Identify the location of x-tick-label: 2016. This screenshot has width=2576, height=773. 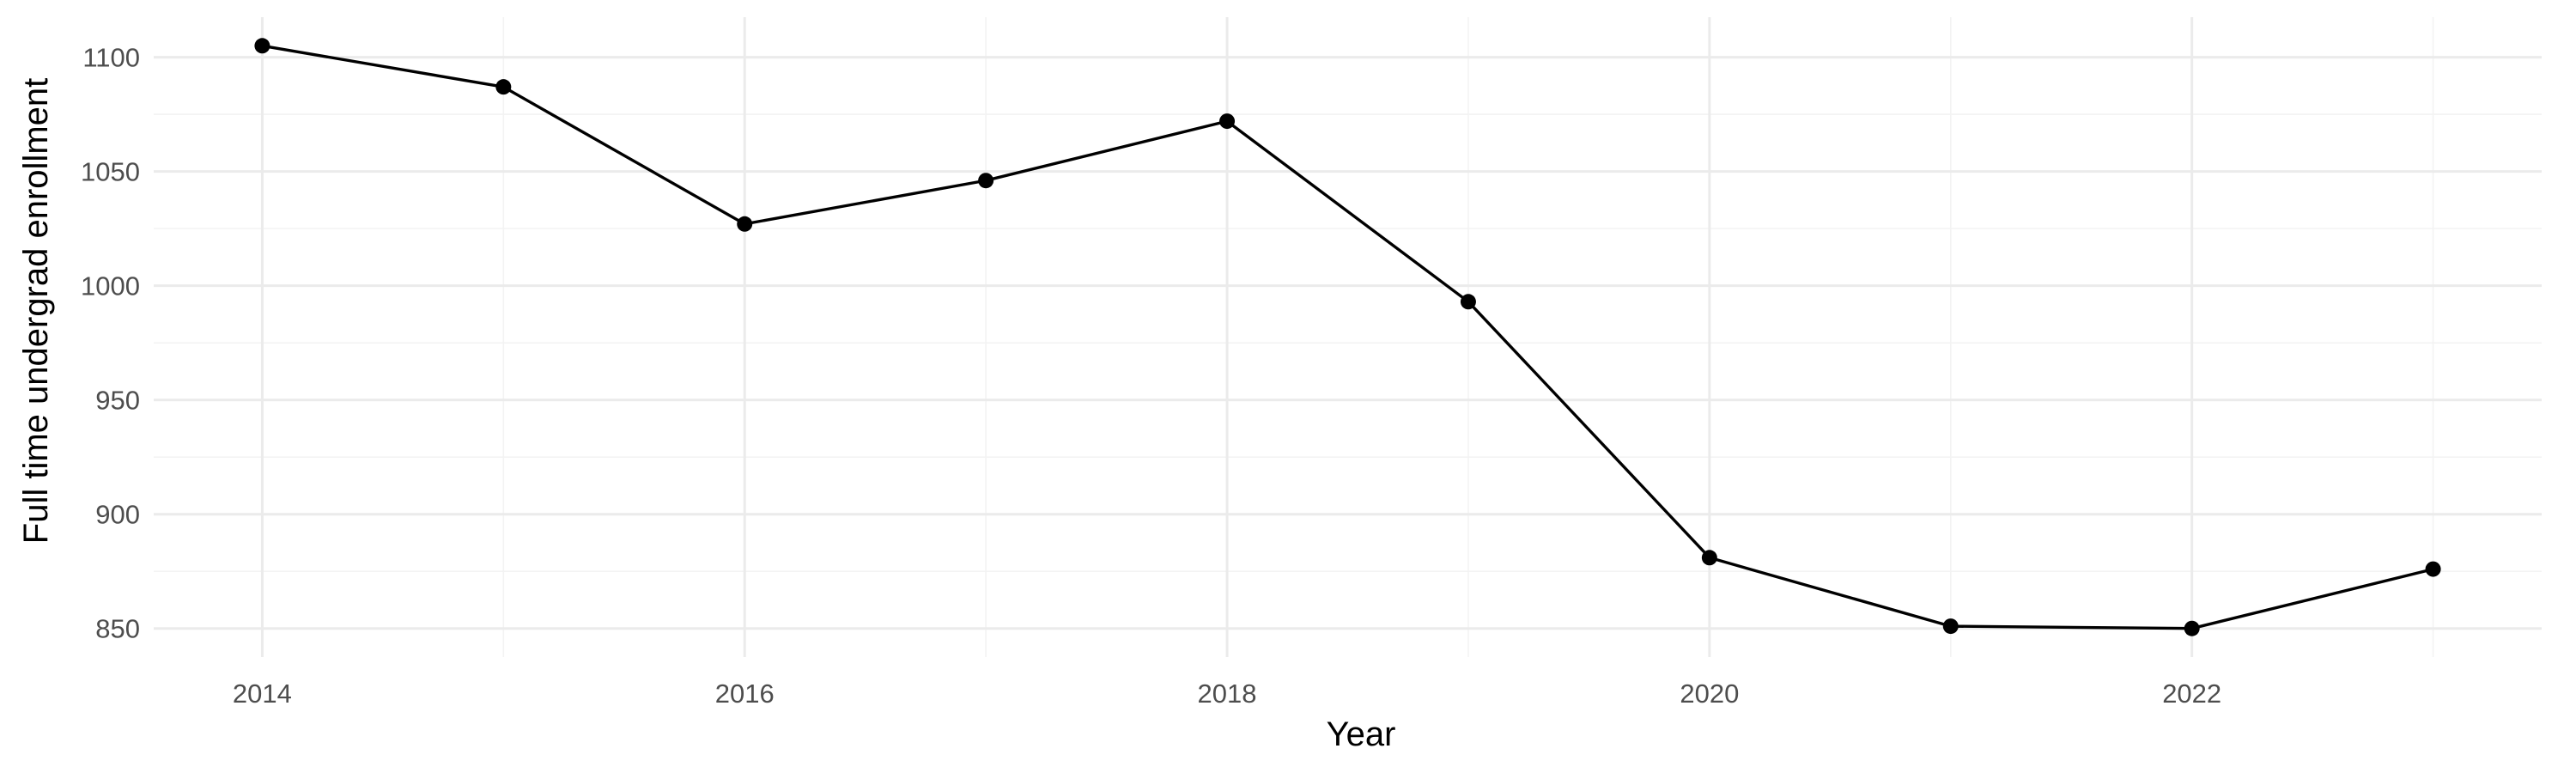
(745, 694).